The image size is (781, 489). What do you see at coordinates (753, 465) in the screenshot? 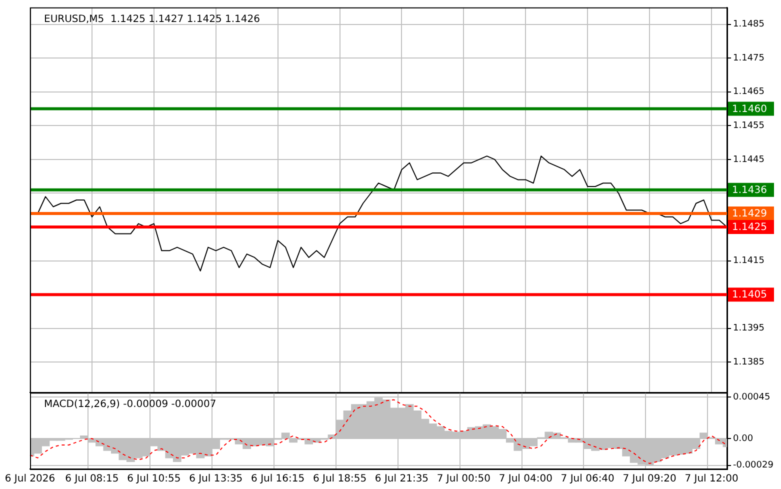
I see `y-tick-label: -0.00029` at bounding box center [753, 465].